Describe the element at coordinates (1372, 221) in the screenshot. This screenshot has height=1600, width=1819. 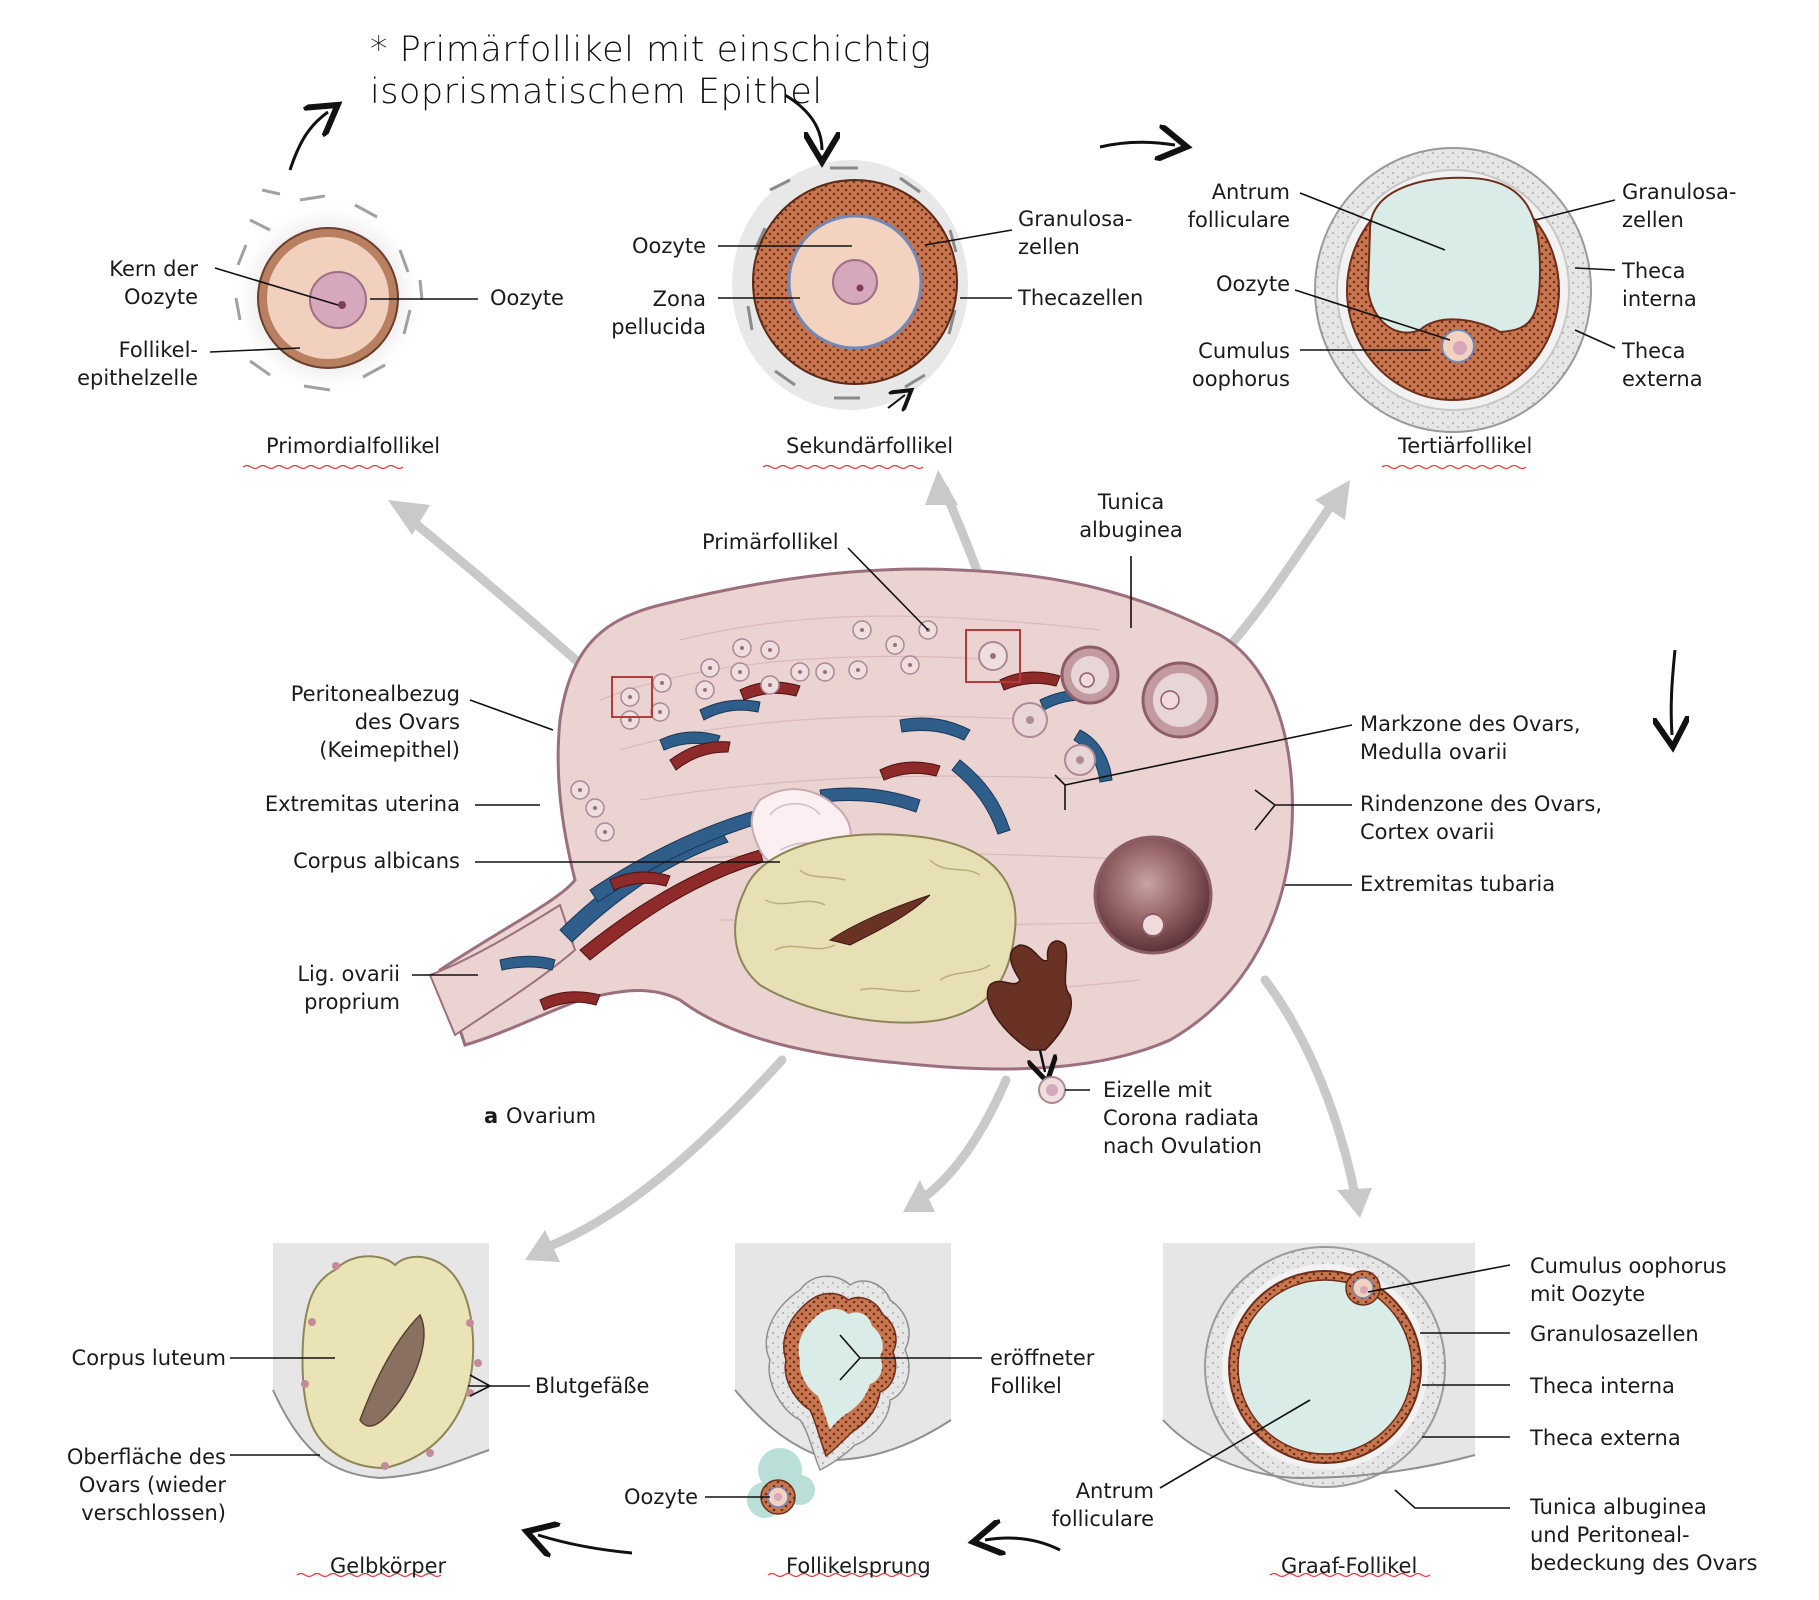
I see `tertiary-antrum-line` at that location.